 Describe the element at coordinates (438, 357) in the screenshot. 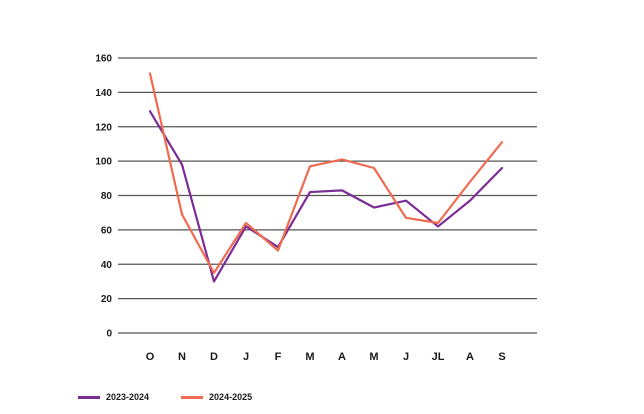

I see `x-tick-label: JL` at that location.